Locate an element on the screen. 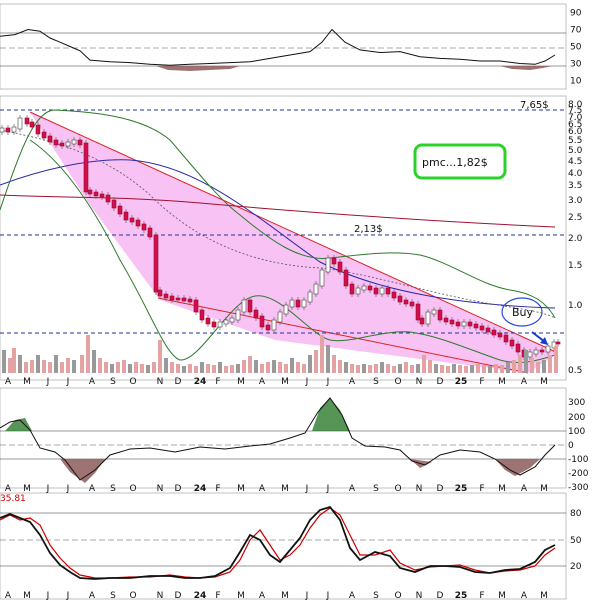  buy-ellipse is located at coordinates (522, 312).